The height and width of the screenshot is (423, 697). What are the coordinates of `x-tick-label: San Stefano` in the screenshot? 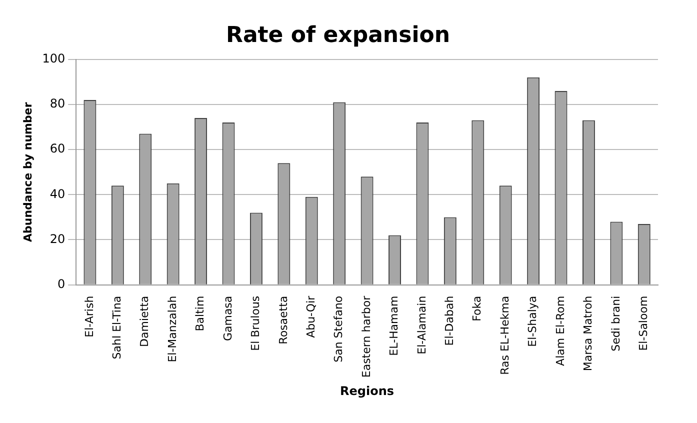 It's located at (339, 329).